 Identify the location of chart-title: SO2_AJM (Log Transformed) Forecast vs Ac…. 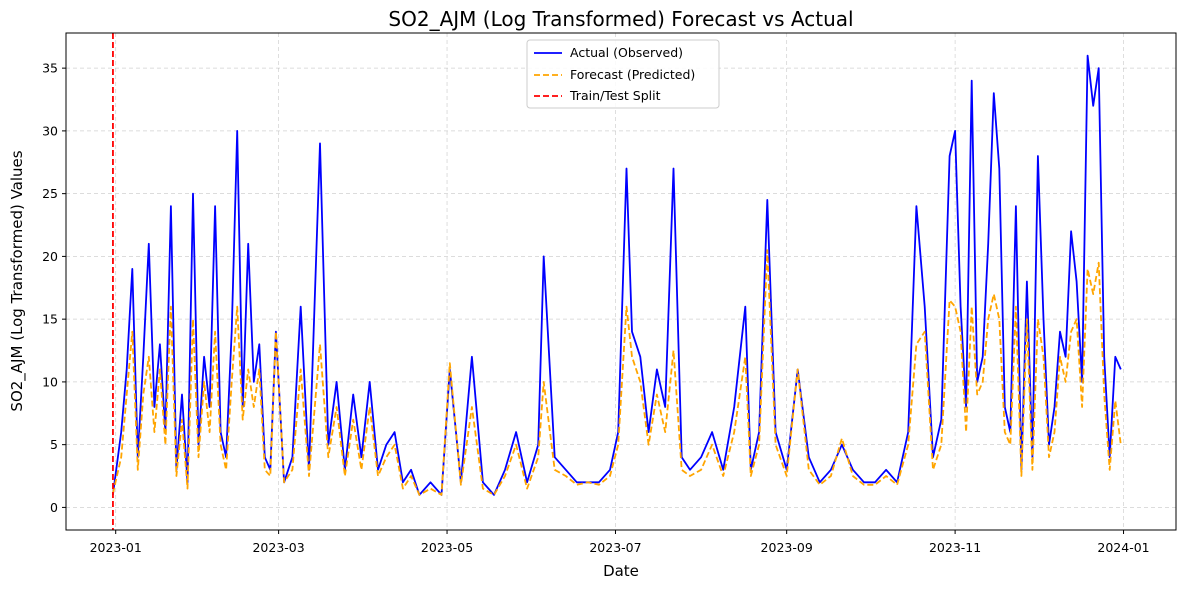
(620, 19).